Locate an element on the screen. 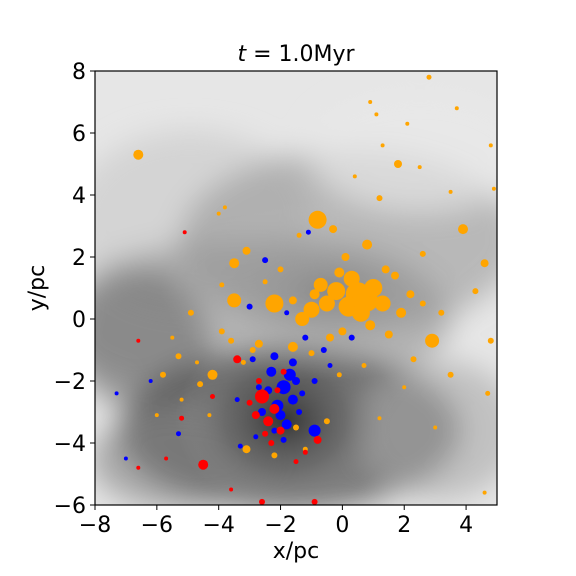  y-tick-label: 2 is located at coordinates (79, 258).